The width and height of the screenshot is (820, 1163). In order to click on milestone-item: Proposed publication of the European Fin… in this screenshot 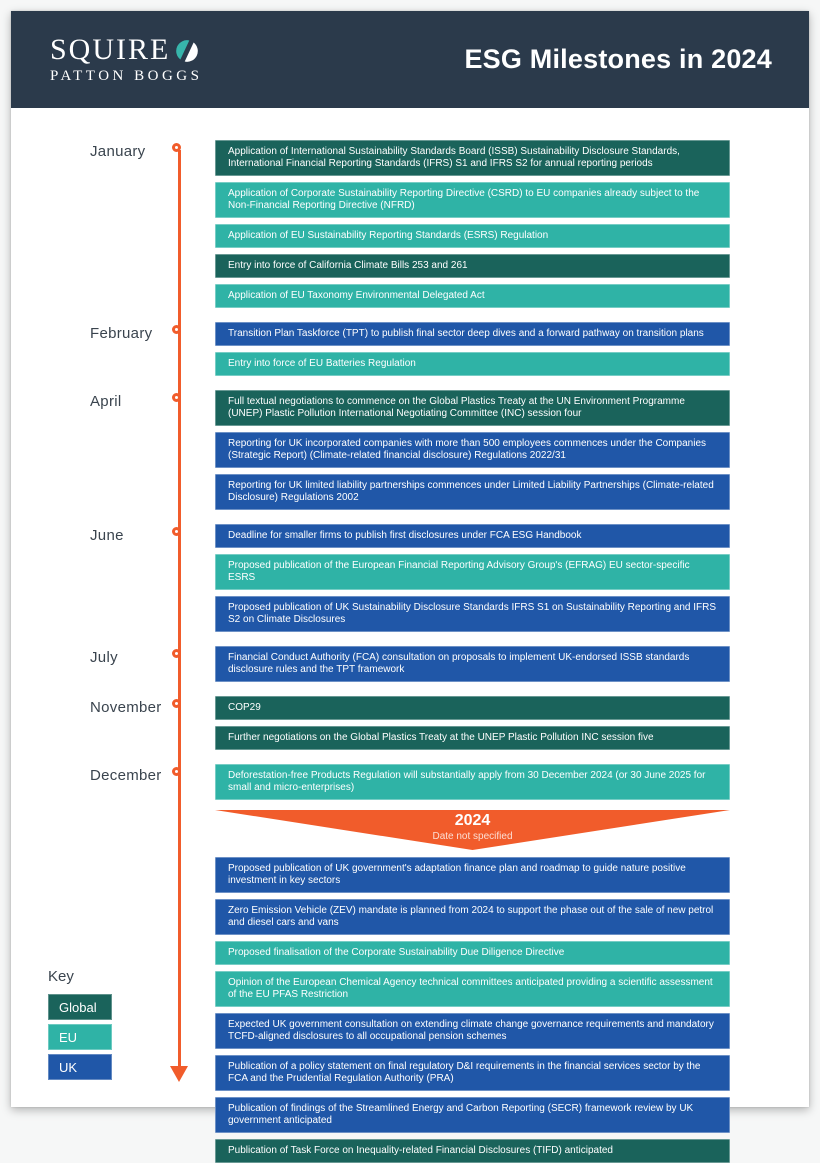, I will do `click(472, 572)`.